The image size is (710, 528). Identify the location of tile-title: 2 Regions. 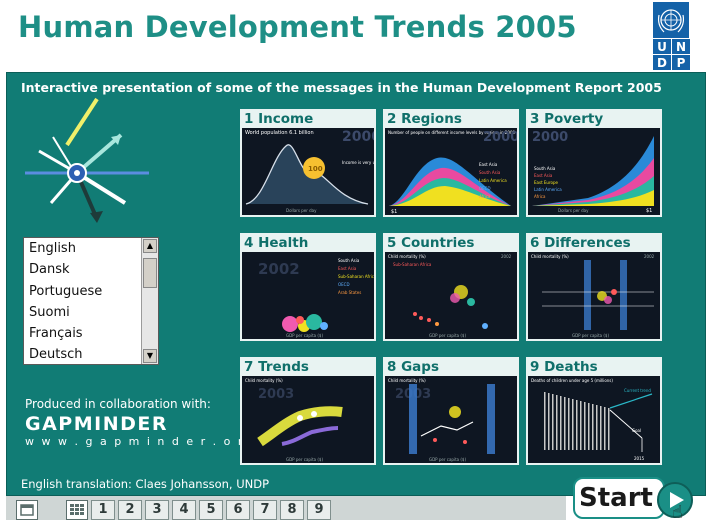
(451, 119).